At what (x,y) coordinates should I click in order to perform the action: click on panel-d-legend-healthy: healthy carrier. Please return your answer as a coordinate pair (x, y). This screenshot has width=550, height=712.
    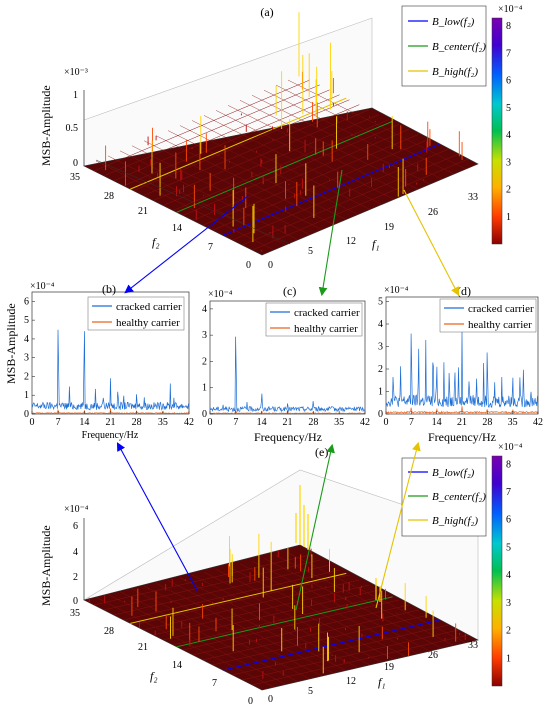
    Looking at the image, I should click on (500, 325).